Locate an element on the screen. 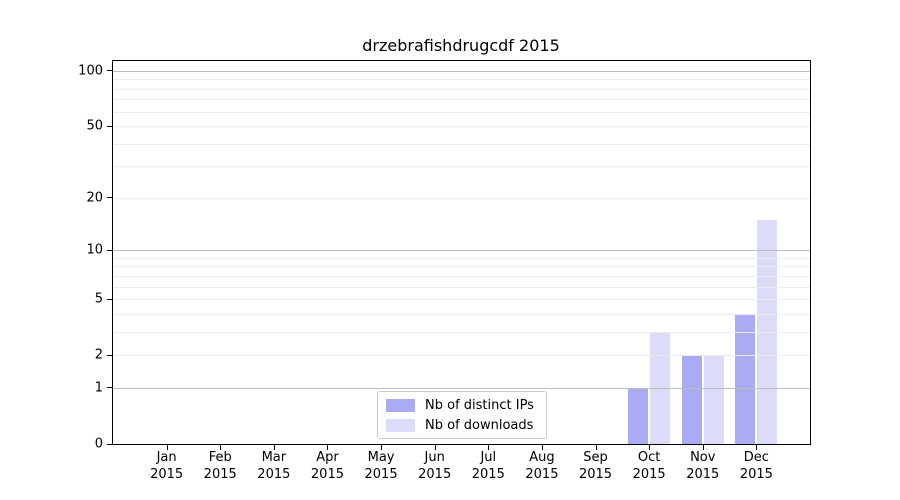 This screenshot has height=500, width=900. y-tick-label: 5 is located at coordinates (98, 299).